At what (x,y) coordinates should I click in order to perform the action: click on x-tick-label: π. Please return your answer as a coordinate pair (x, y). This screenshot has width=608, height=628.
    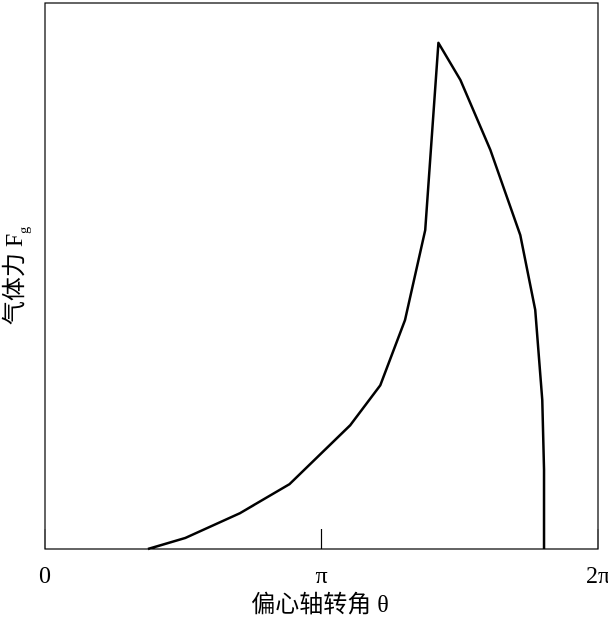
    Looking at the image, I should click on (321, 576).